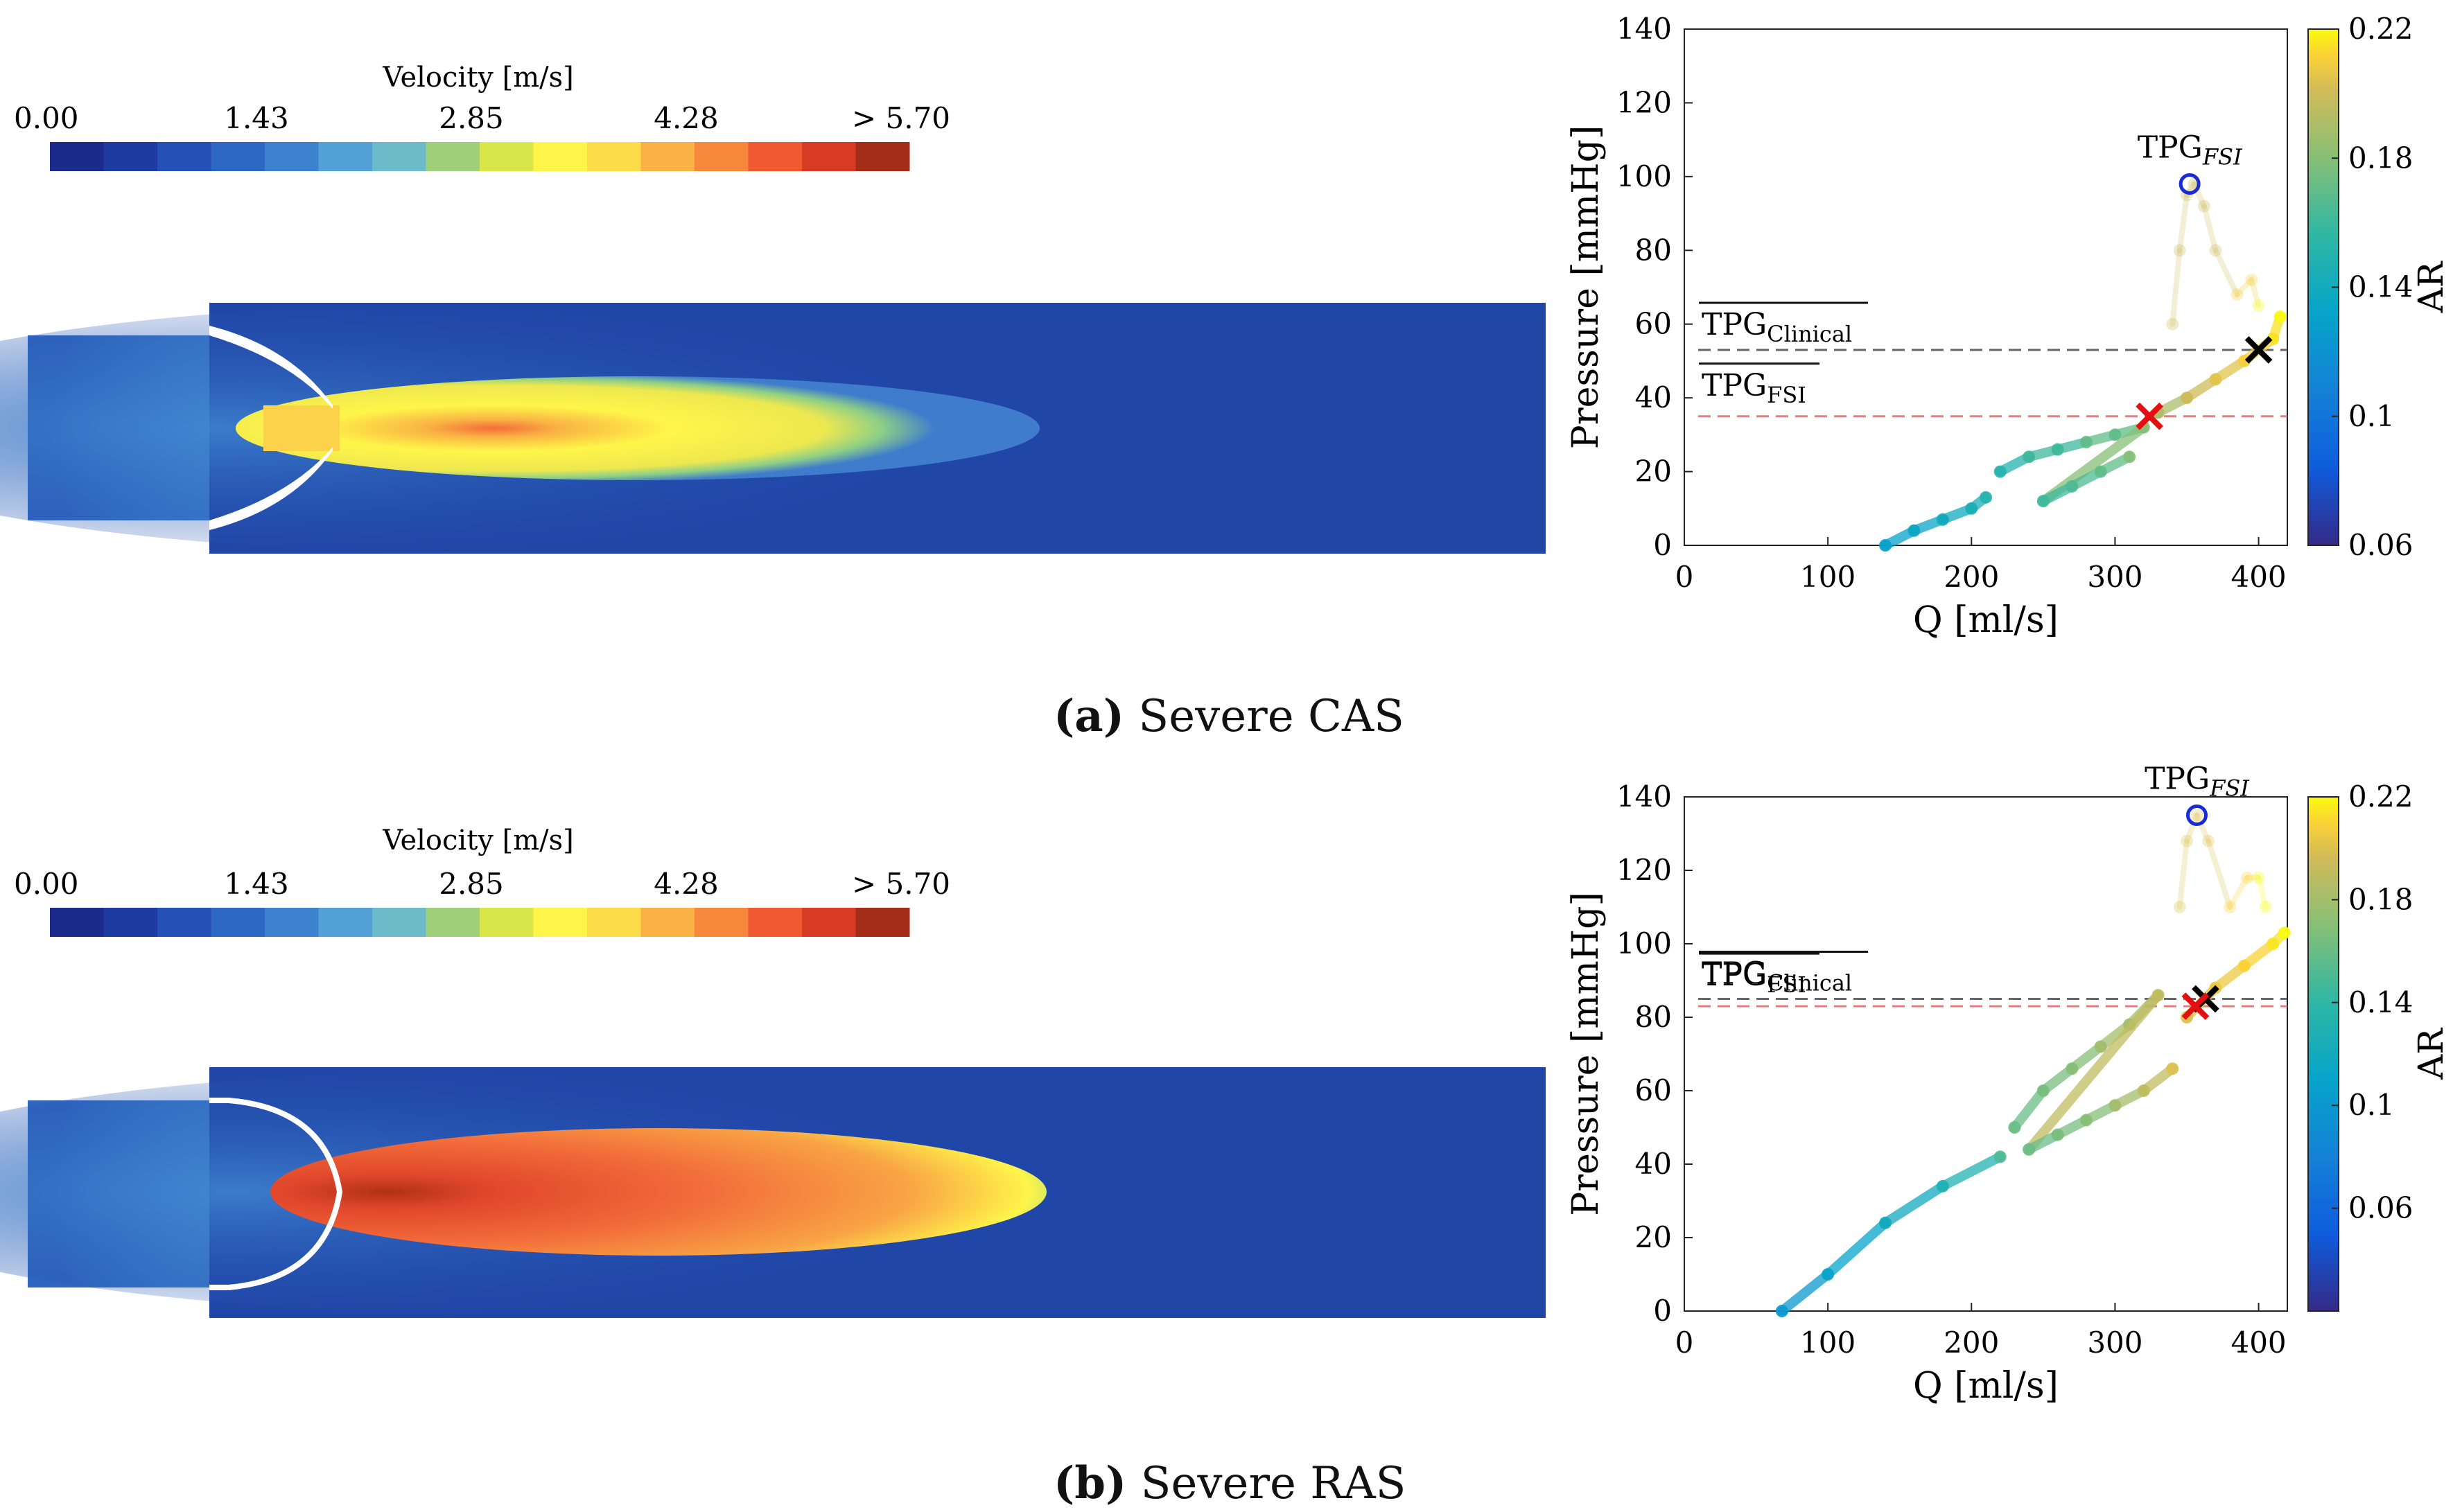  I want to click on ar-colorbar-label: AR, so click(2431, 1054).